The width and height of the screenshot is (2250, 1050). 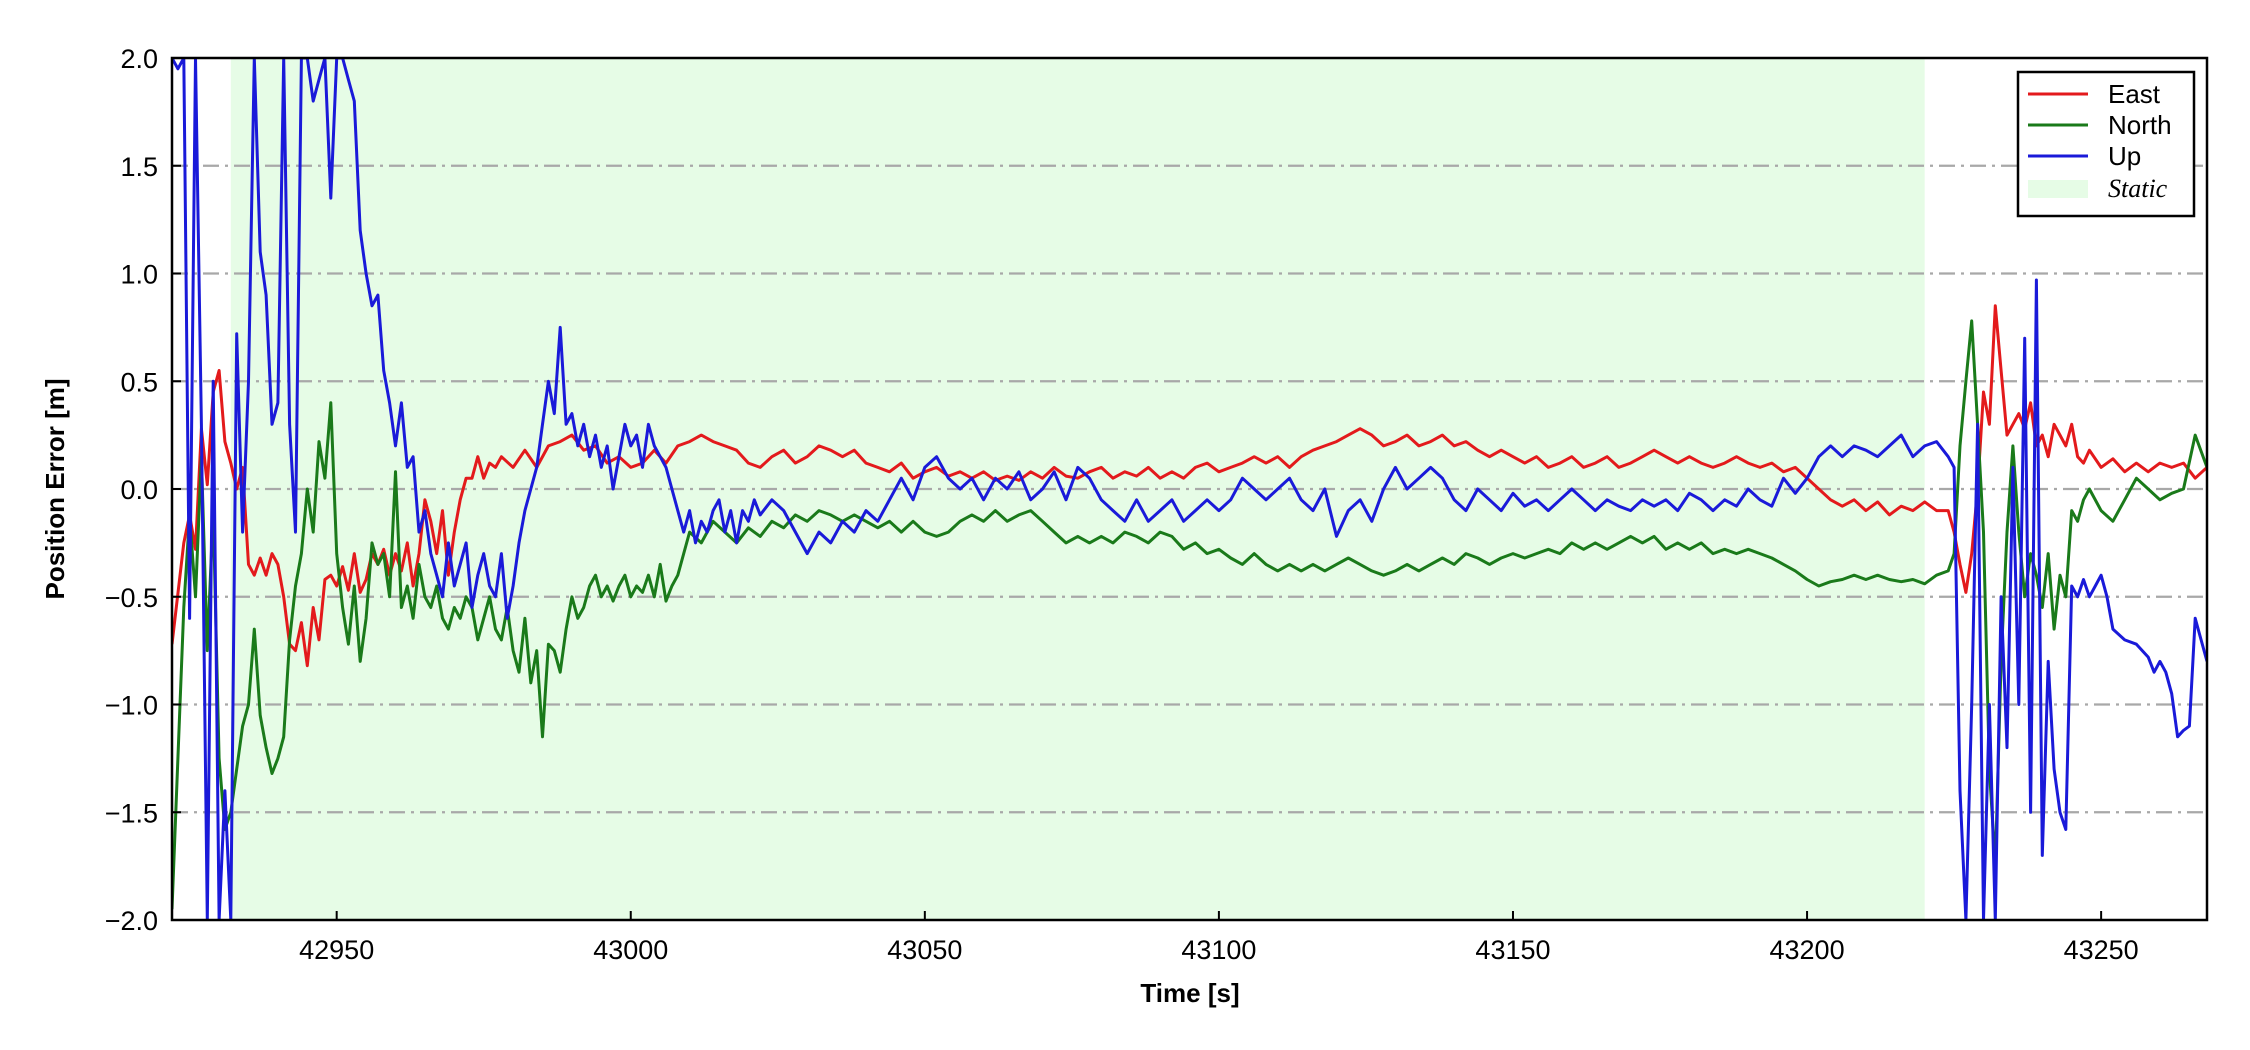 What do you see at coordinates (924, 950) in the screenshot?
I see `x-tick-label: 43050` at bounding box center [924, 950].